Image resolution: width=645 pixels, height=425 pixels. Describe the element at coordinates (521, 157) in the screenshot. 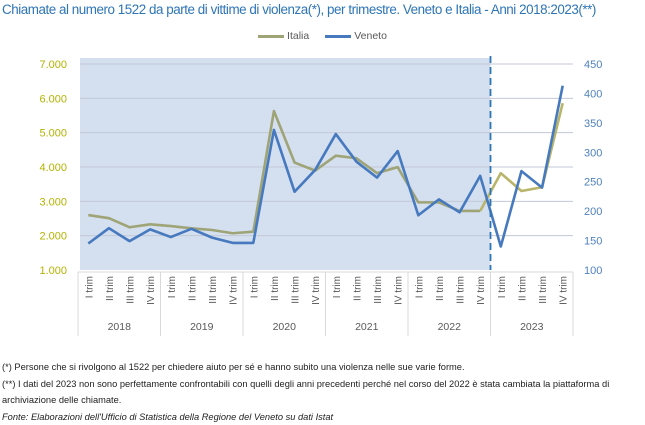

I see `series-line-italia-2023` at that location.